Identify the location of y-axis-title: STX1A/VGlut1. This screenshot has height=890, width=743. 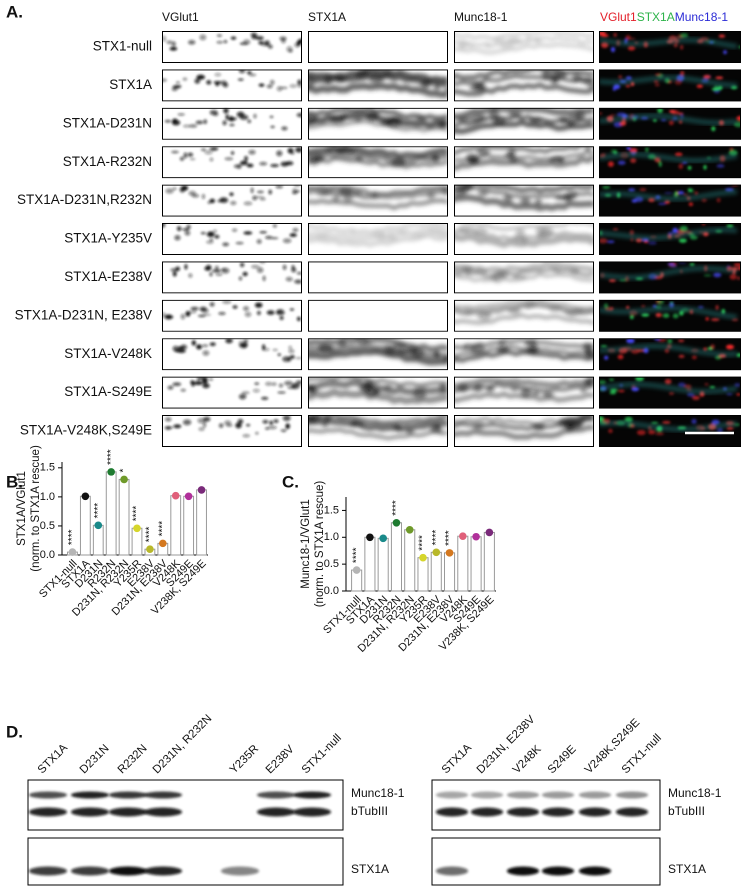
(22, 508).